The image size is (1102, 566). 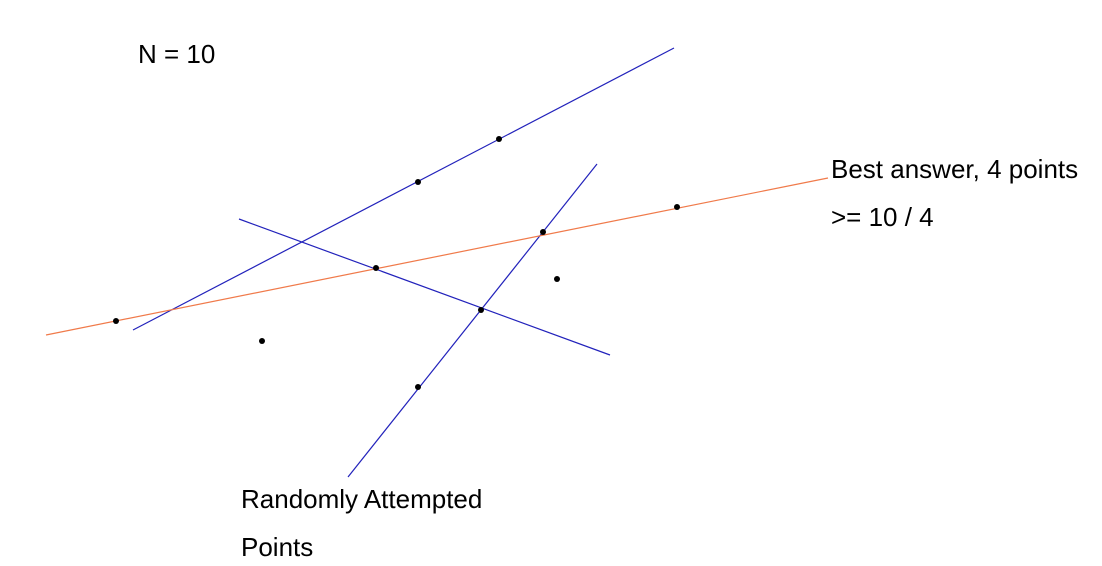 What do you see at coordinates (361, 499) in the screenshot?
I see `random-attempt-label: Randomly Attempted` at bounding box center [361, 499].